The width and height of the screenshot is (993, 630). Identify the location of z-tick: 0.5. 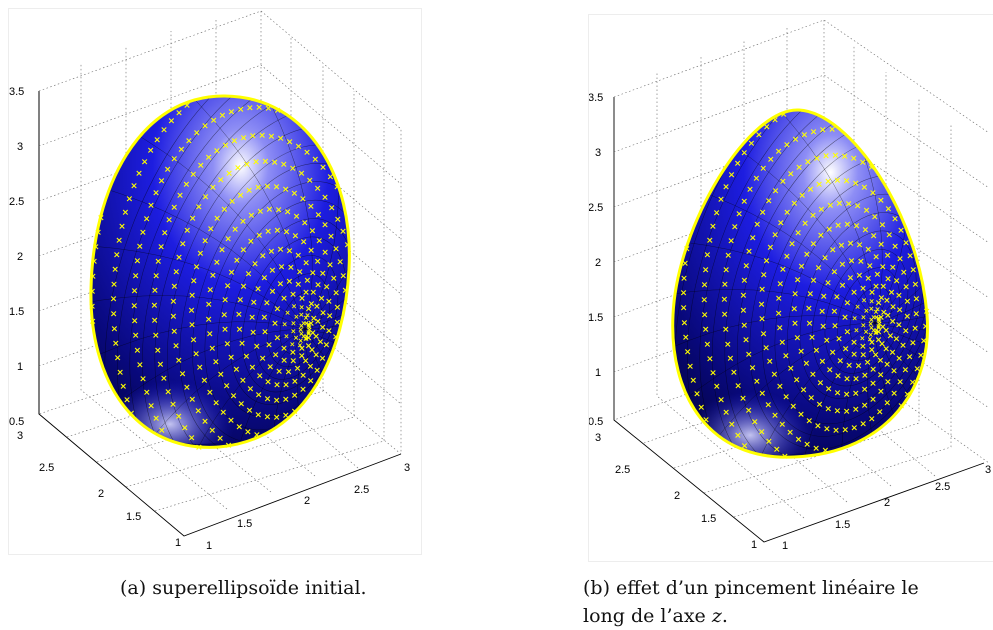
(596, 422).